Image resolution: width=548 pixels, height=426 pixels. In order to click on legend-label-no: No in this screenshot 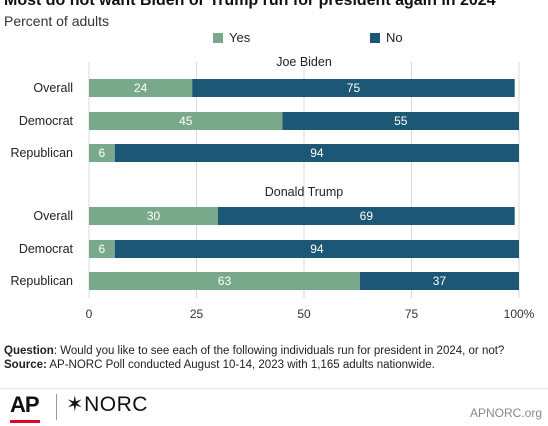, I will do `click(394, 37)`.